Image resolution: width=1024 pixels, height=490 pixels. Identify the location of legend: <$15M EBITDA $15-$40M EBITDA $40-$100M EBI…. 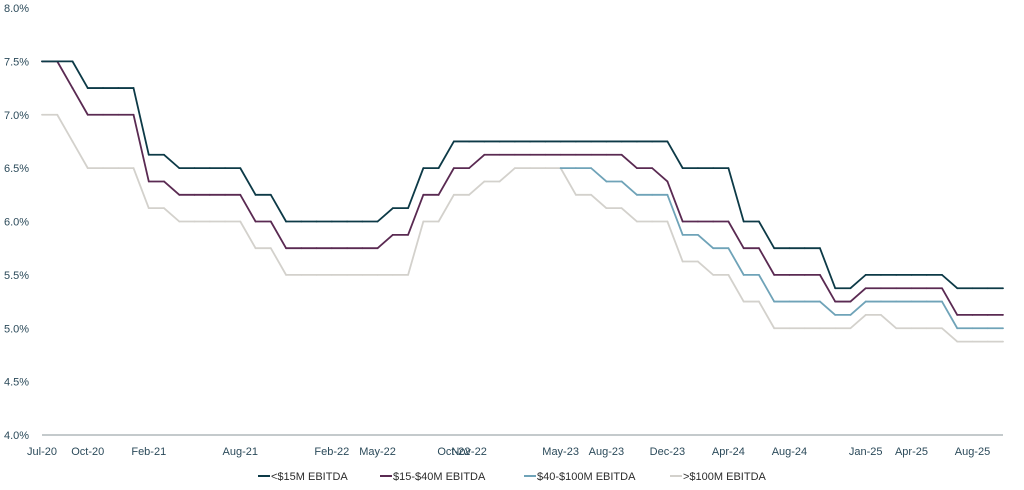
(512, 477).